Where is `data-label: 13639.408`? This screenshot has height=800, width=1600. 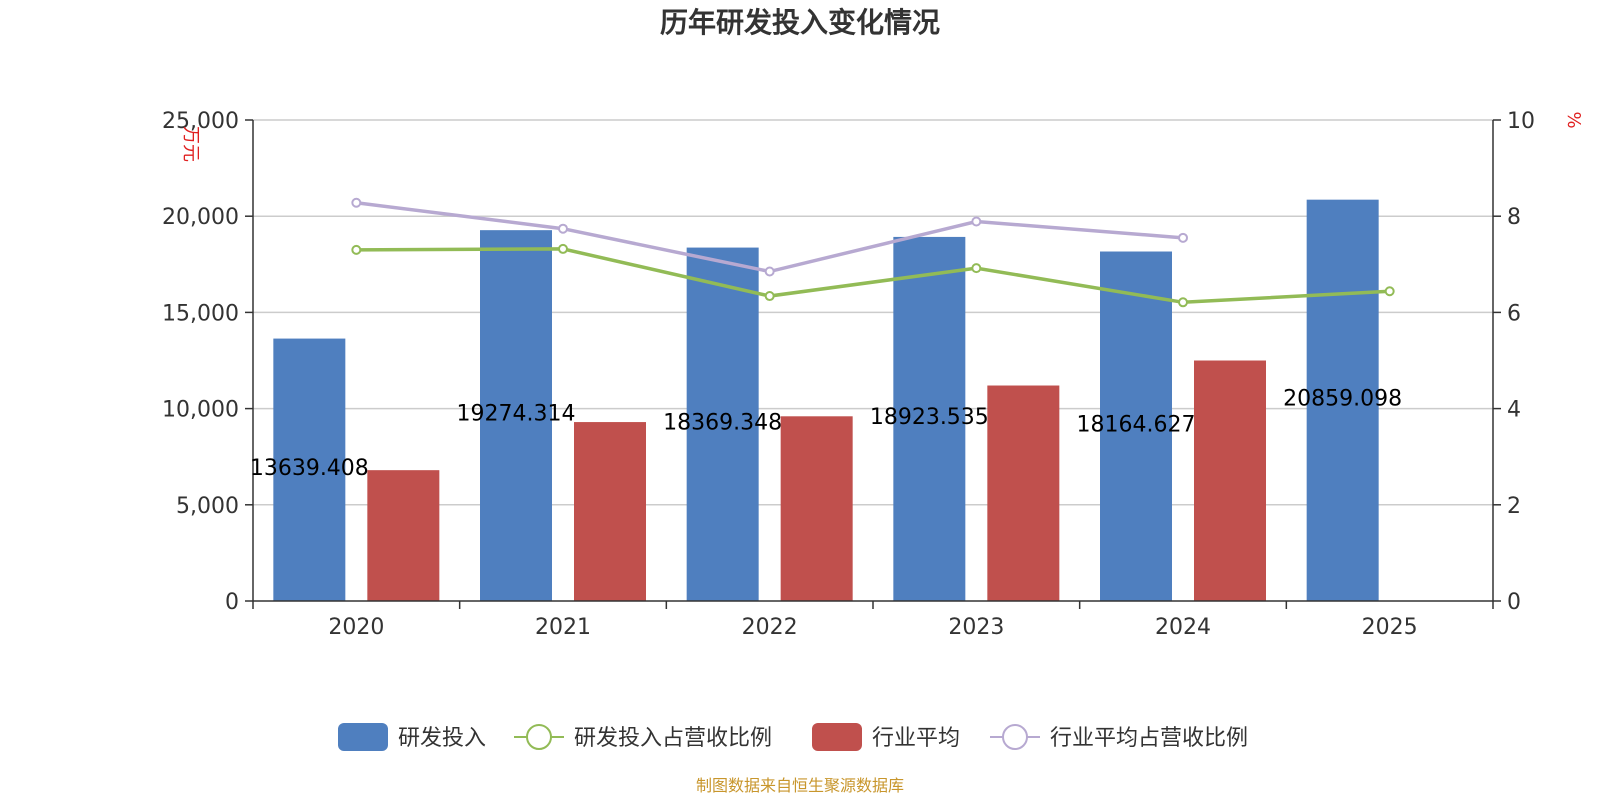
data-label: 13639.408 is located at coordinates (309, 468).